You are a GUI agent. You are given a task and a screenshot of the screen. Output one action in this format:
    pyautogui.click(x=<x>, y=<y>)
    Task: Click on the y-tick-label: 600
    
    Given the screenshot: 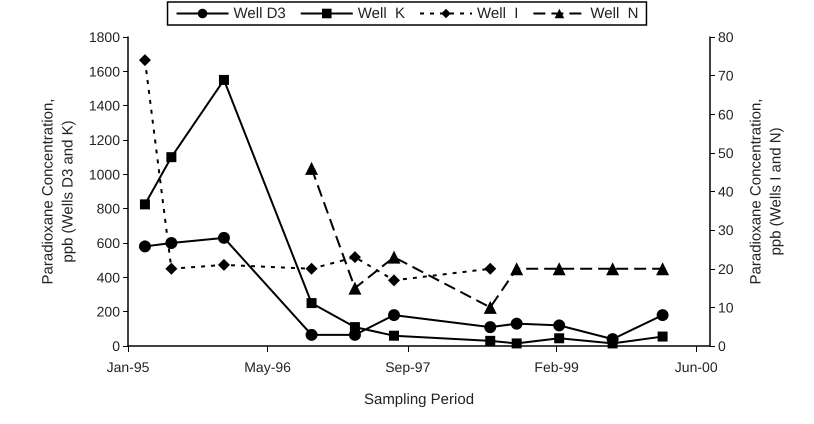 What is the action you would take?
    pyautogui.click(x=108, y=243)
    